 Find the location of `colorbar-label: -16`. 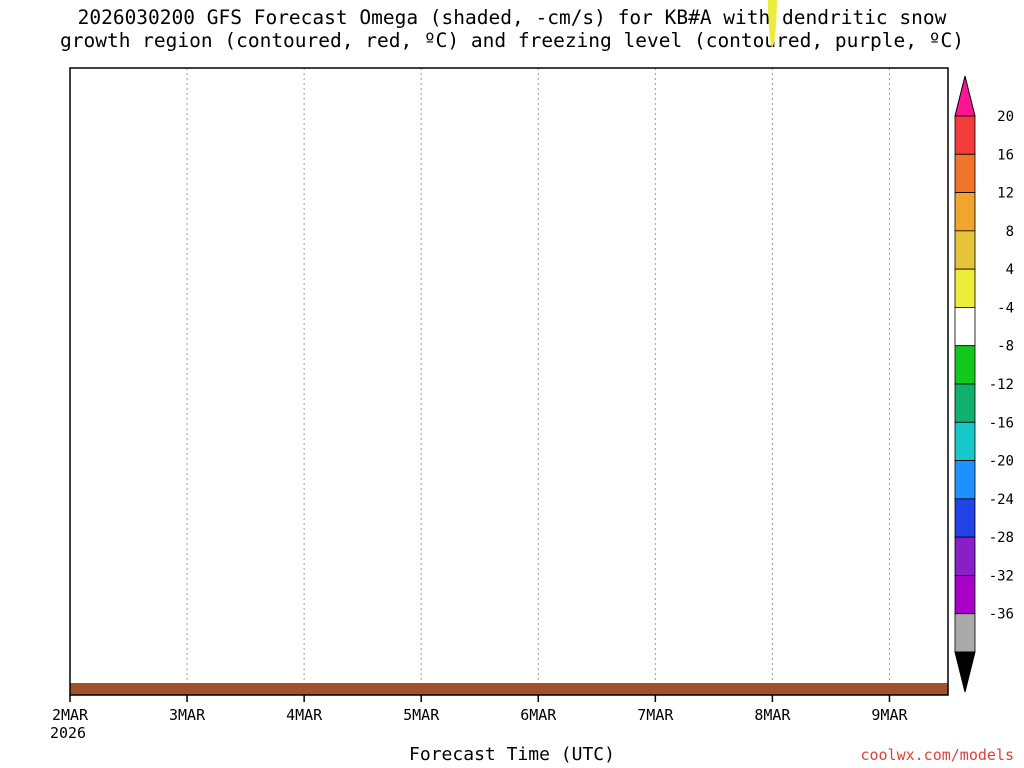

colorbar-label: -16 is located at coordinates (1001, 423).